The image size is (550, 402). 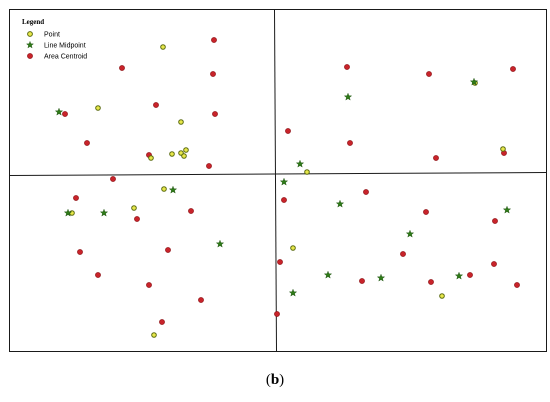 I want to click on figure-caption: (b), so click(x=275, y=380).